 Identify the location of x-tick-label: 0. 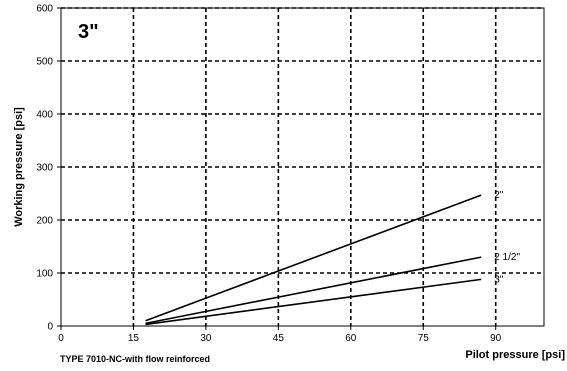
(61, 338).